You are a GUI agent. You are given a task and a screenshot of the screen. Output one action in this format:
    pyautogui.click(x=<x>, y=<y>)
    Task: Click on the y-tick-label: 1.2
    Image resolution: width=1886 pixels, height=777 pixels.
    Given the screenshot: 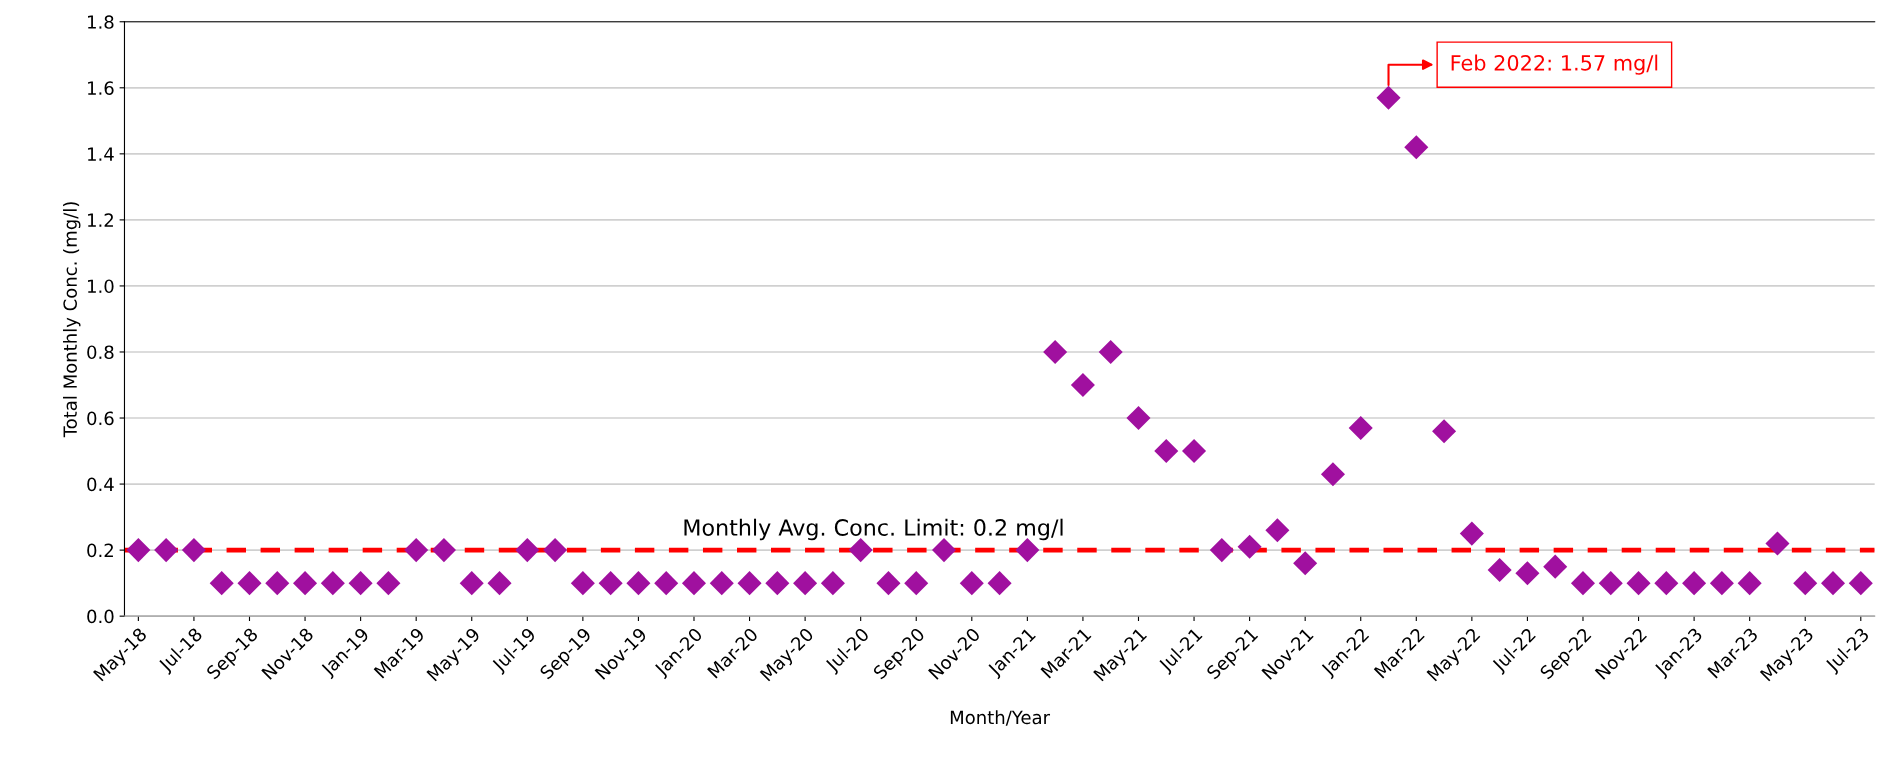 What is the action you would take?
    pyautogui.click(x=100, y=220)
    